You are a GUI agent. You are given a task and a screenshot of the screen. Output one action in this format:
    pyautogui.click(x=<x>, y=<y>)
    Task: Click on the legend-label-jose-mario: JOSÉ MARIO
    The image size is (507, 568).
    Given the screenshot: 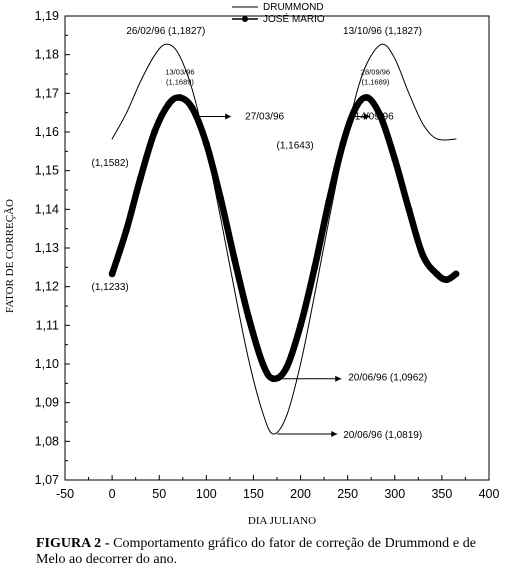 What is the action you would take?
    pyautogui.click(x=294, y=18)
    